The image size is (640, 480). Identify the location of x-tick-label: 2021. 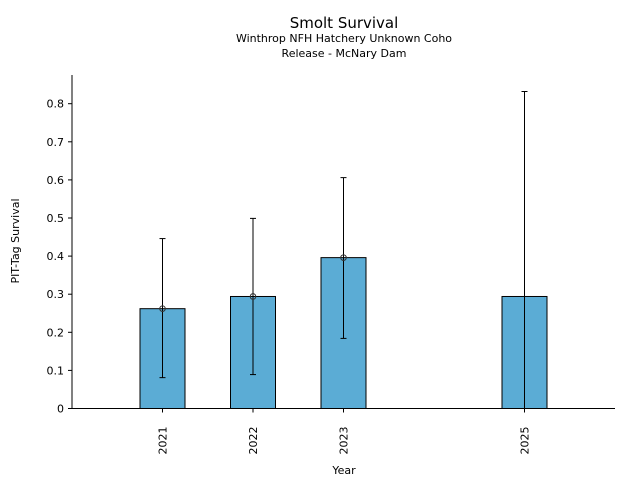
(163, 441).